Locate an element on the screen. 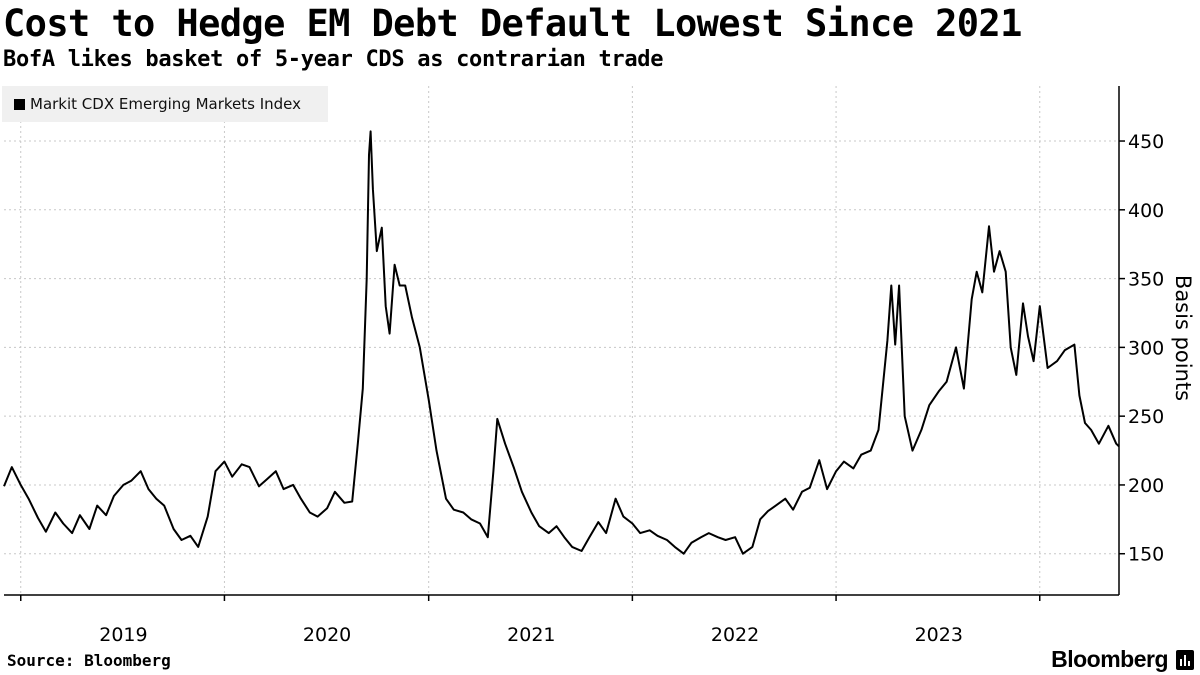 This screenshot has width=1200, height=675. y-tick-label: 450 is located at coordinates (1146, 142).